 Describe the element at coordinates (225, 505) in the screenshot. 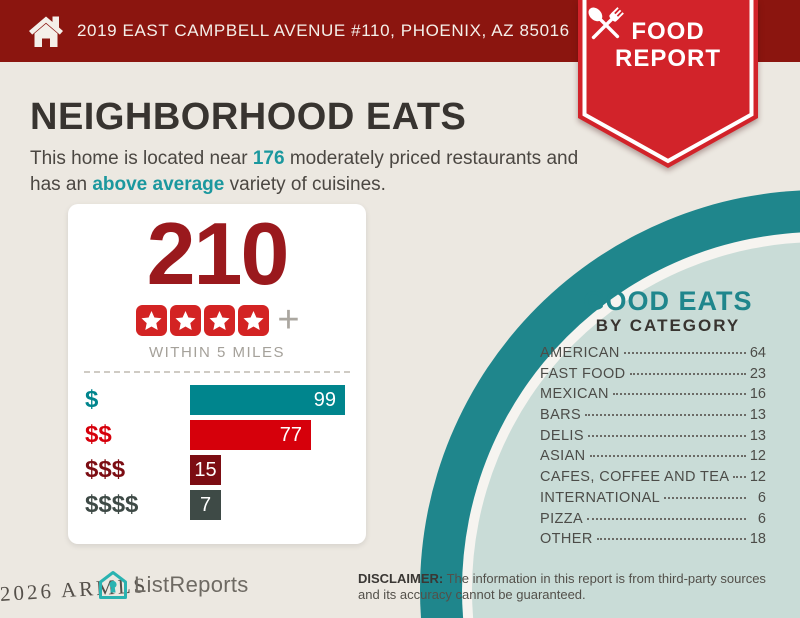

I see `price-bar-row: $$$$ 7` at that location.